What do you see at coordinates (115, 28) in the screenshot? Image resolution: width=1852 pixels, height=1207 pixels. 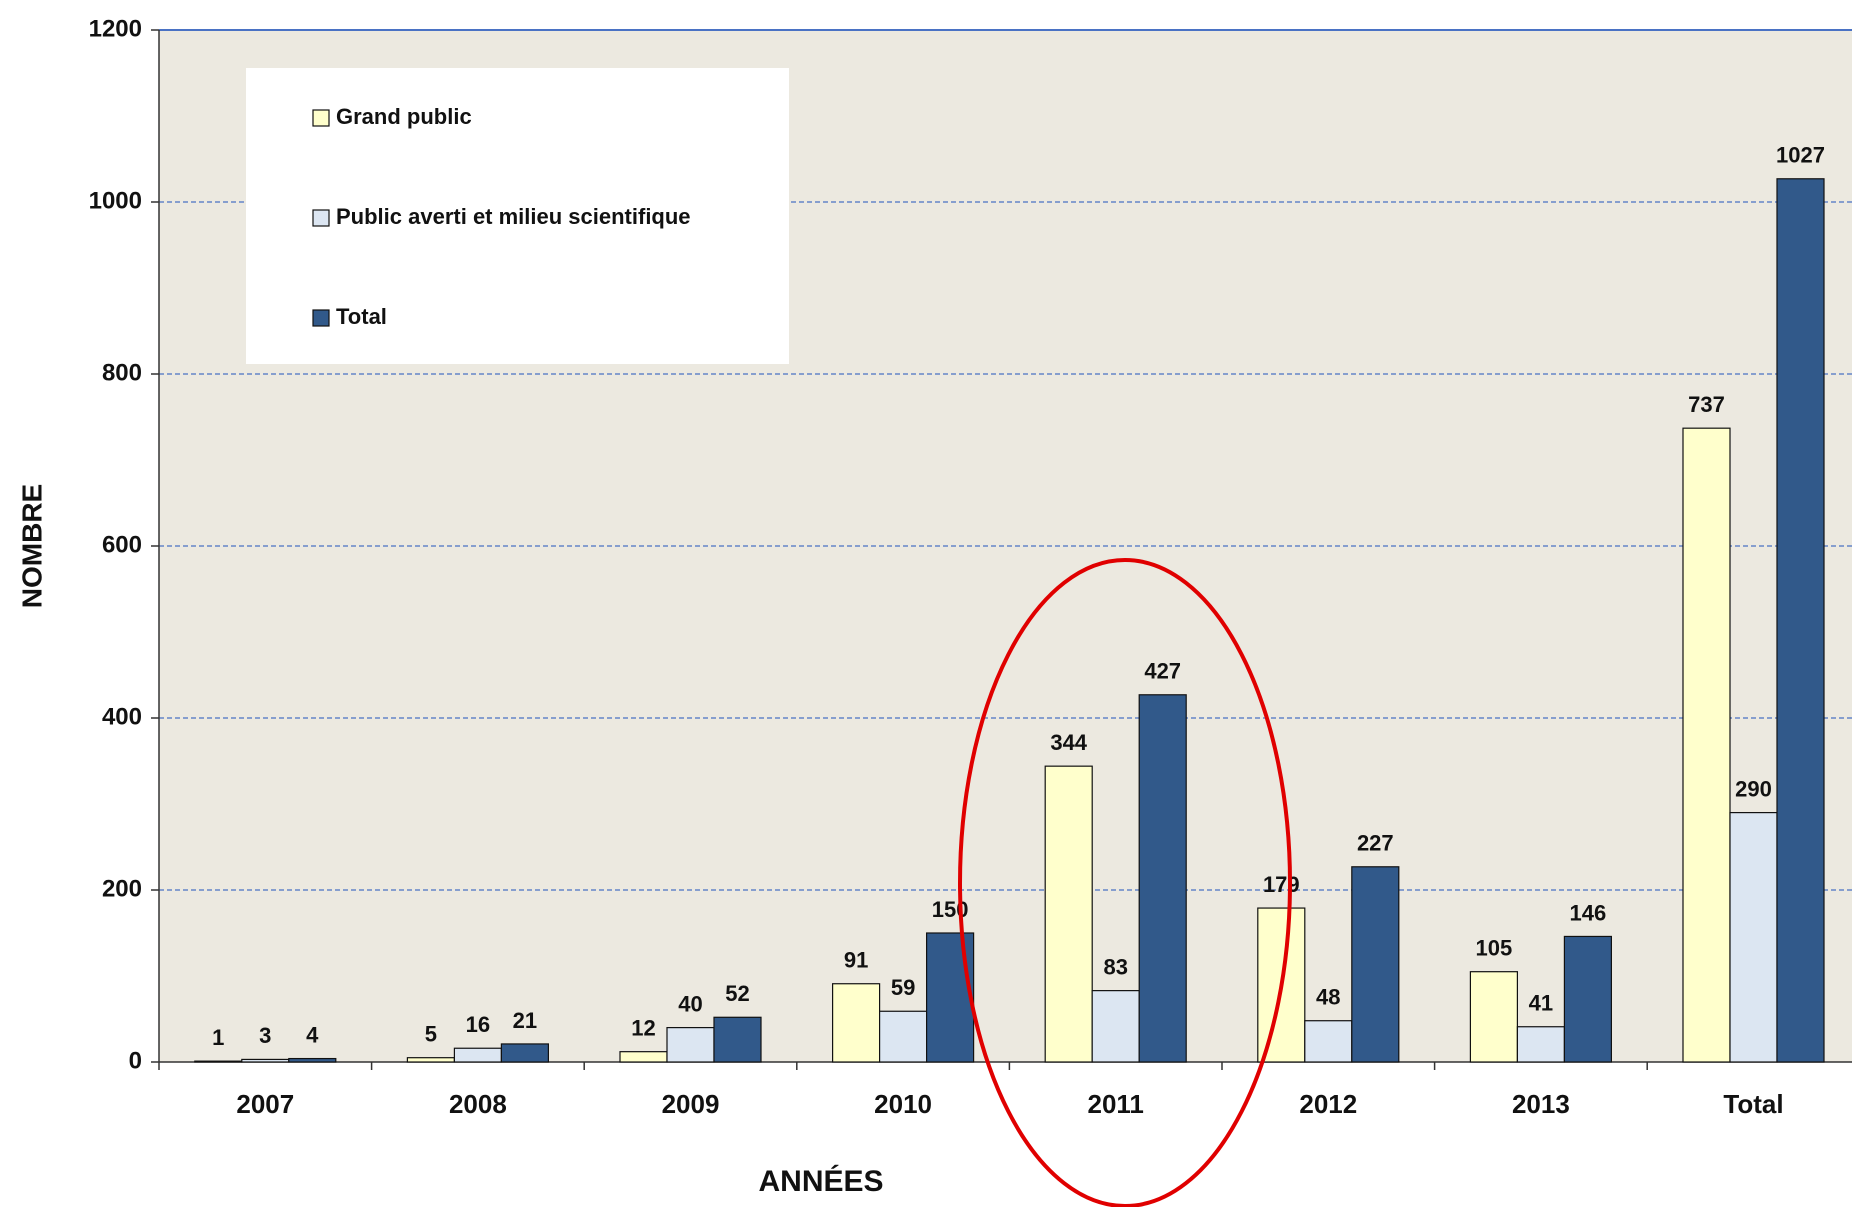 I see `y-tick-label: 1200` at bounding box center [115, 28].